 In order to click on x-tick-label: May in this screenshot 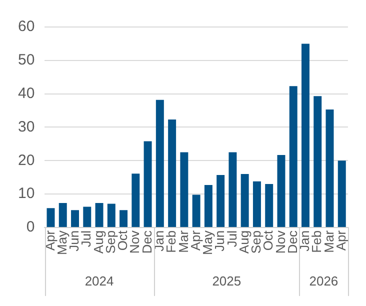, I will do `click(208, 243)`.